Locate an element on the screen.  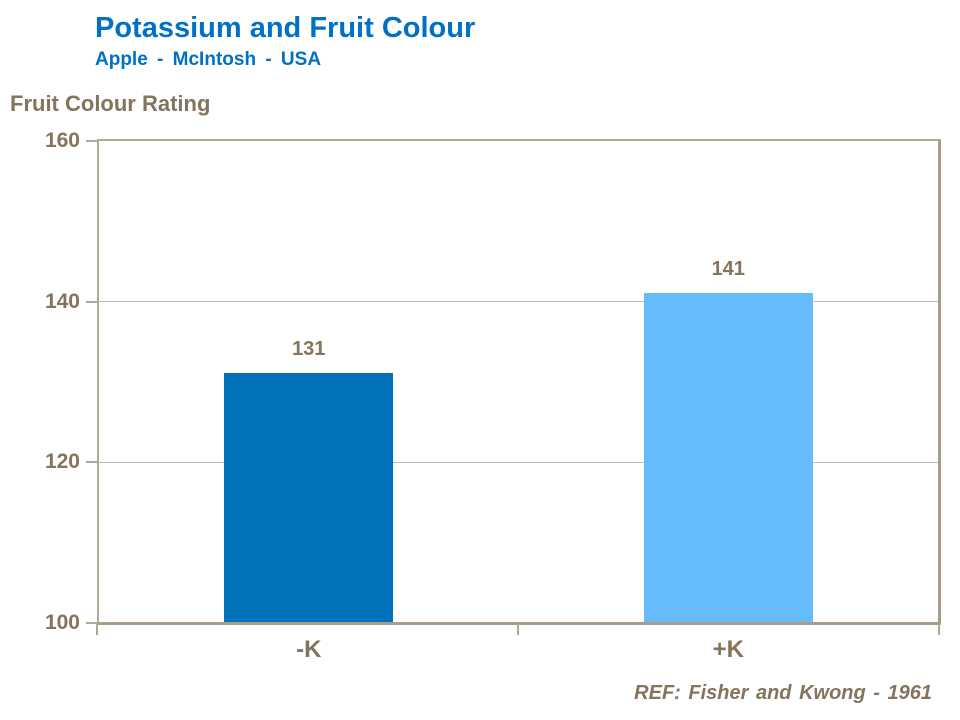
y-tick-label-100: 100 is located at coordinates (62, 622).